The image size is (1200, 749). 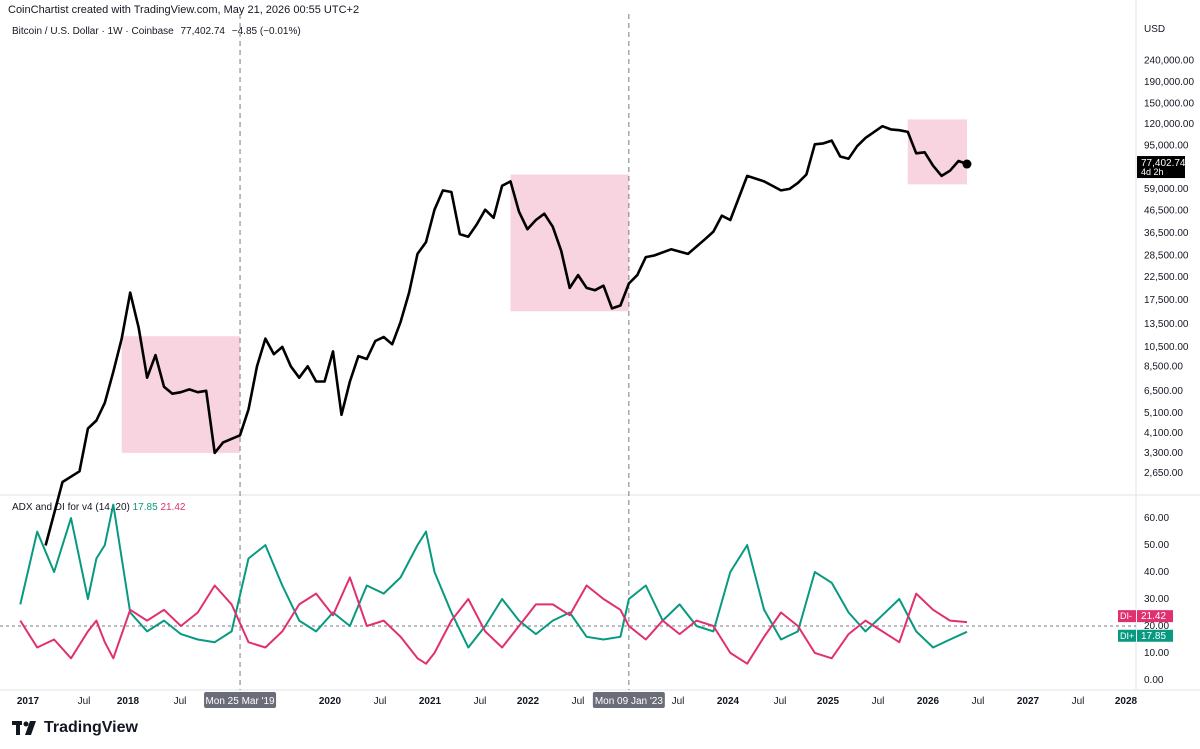 I want to click on crosshair-date-tag: Mon 09 Jan '23, so click(x=629, y=701).